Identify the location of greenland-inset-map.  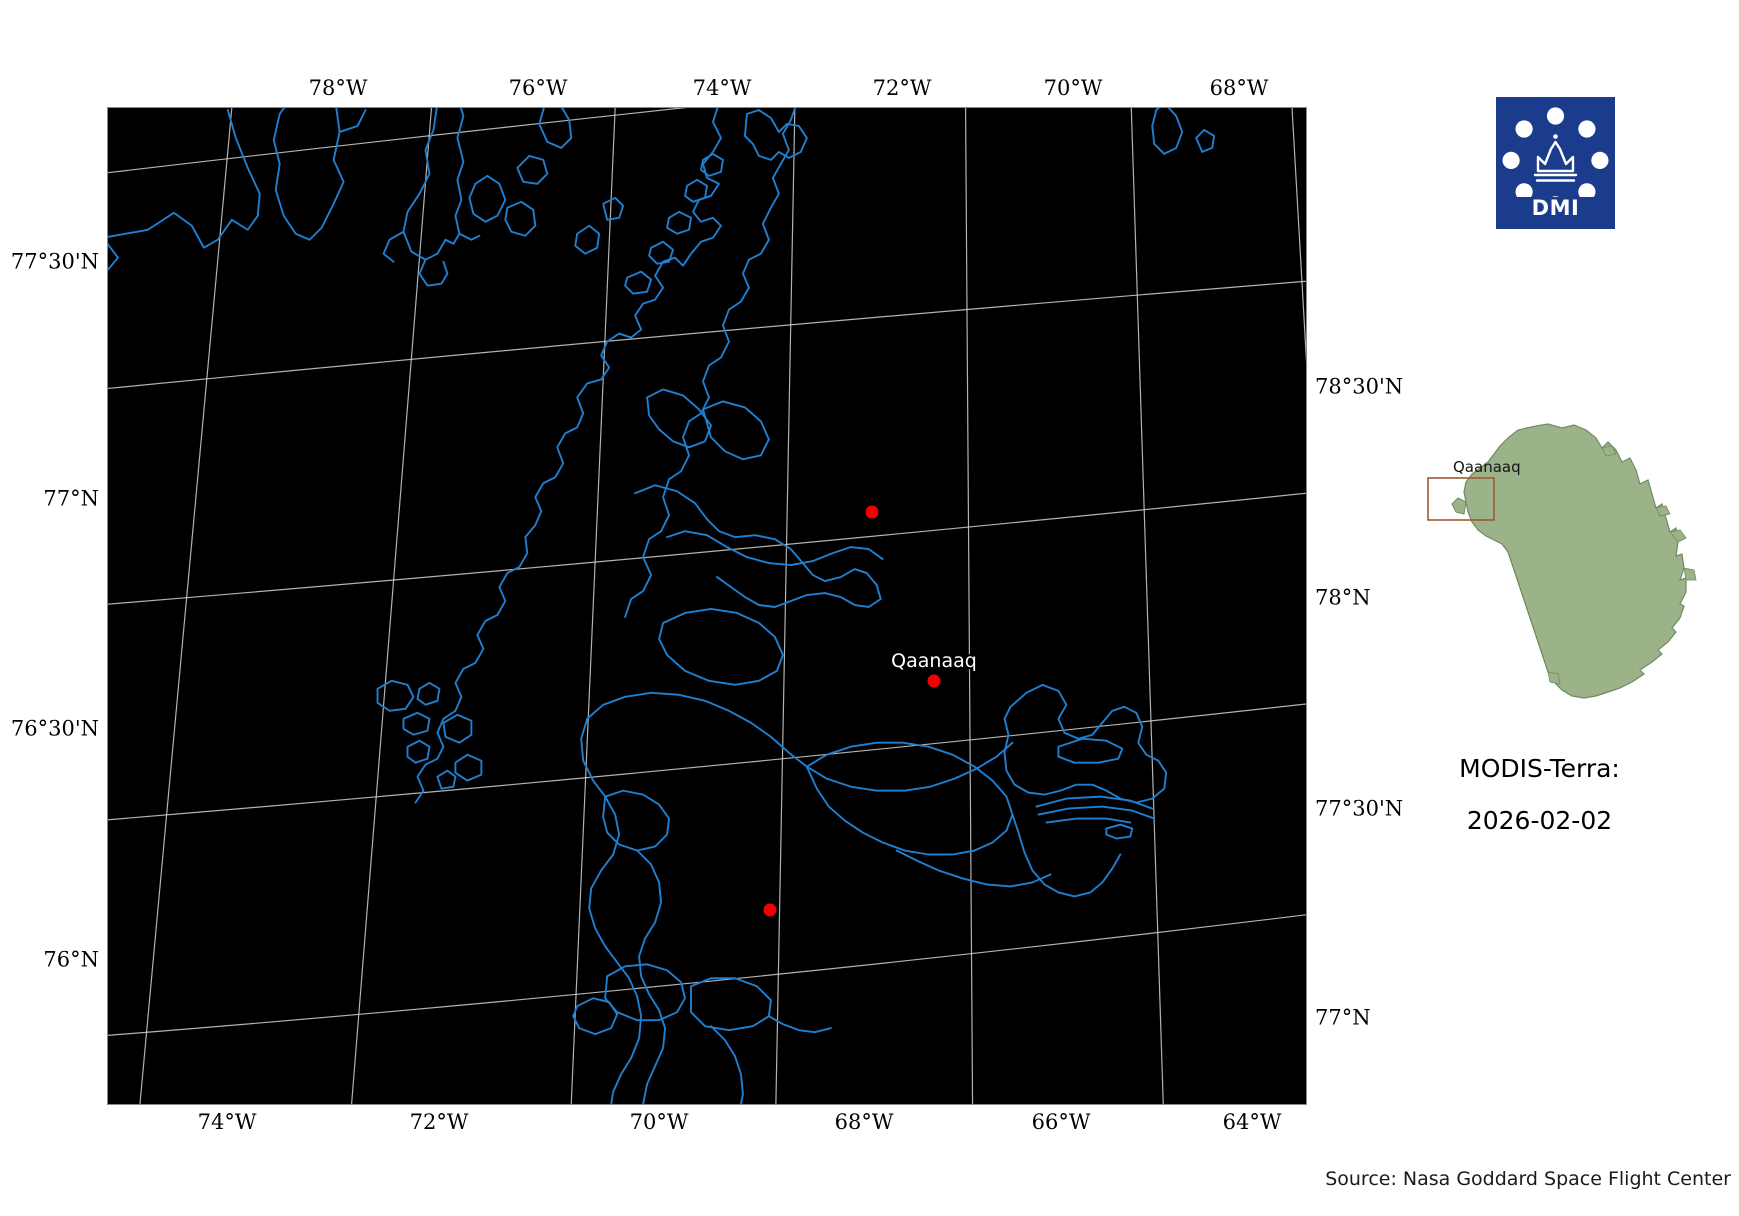
(1539, 560).